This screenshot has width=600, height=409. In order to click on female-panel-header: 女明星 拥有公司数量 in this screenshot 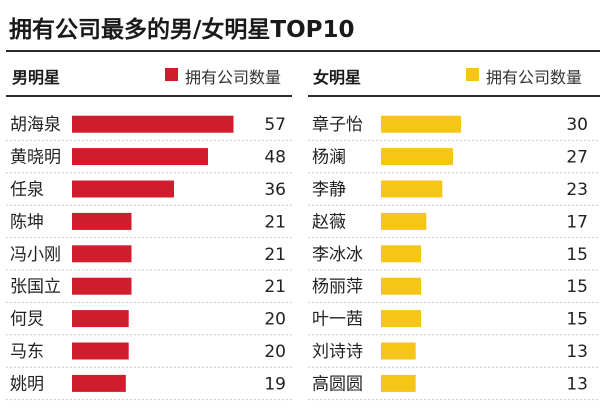, I will do `click(456, 77)`.